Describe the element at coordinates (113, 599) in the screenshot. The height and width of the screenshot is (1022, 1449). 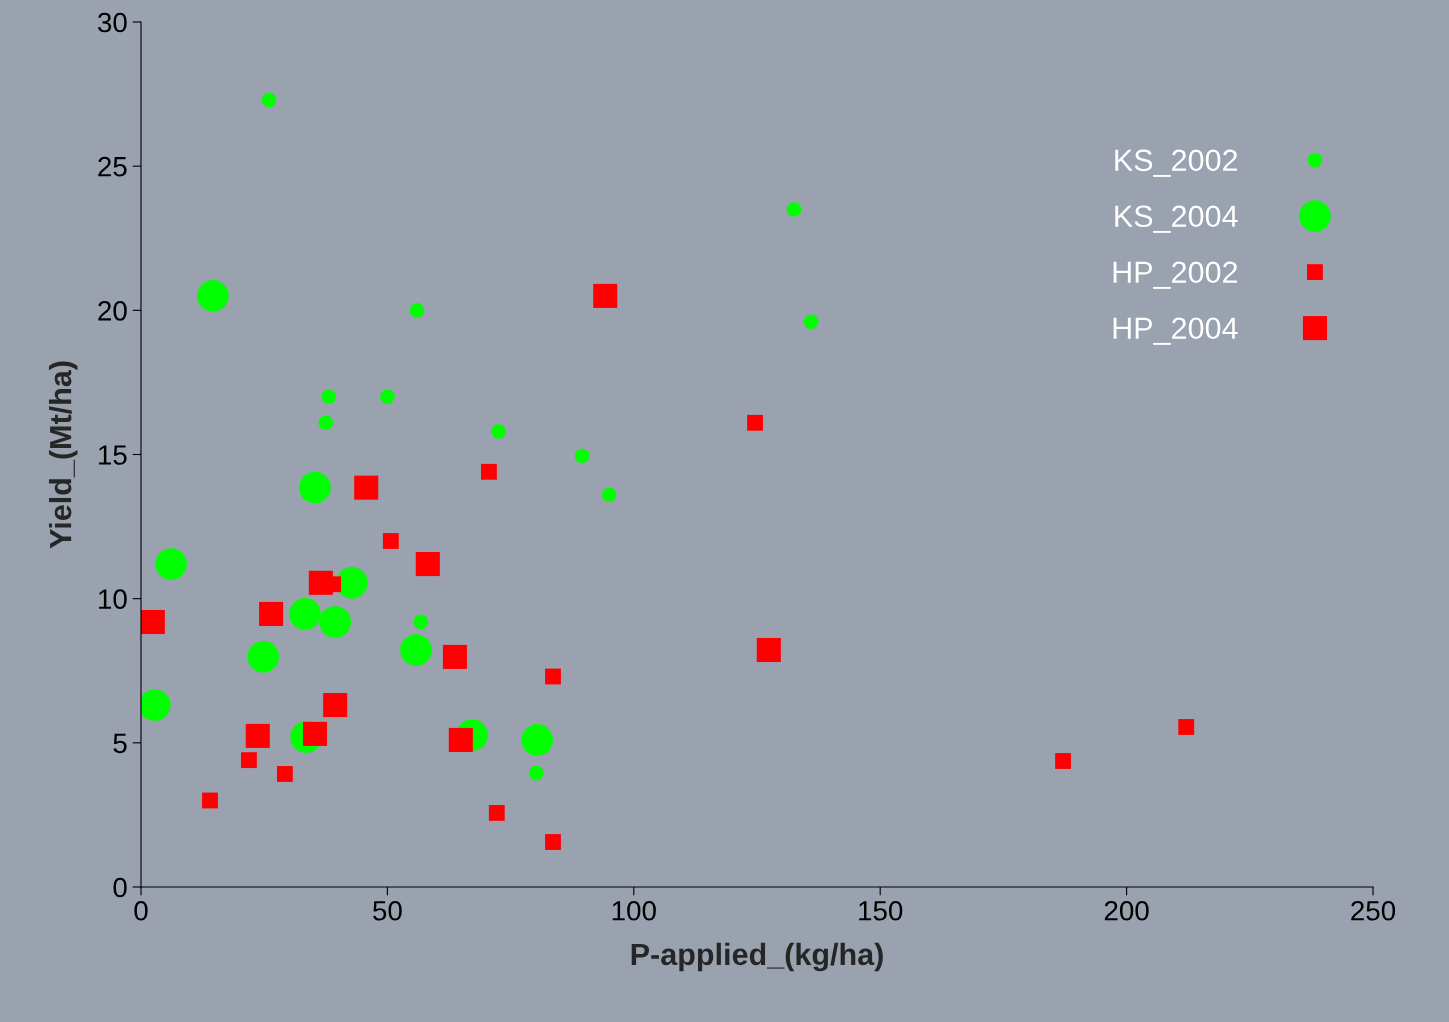
I see `y-tick-label: 10` at that location.